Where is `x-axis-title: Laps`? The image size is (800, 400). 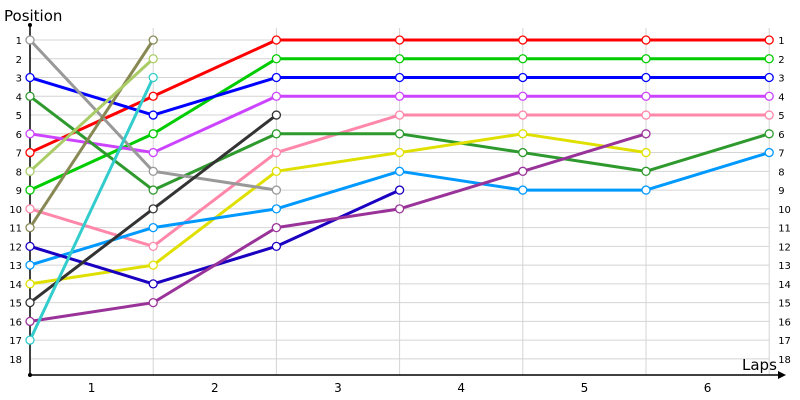 x-axis-title: Laps is located at coordinates (759, 365).